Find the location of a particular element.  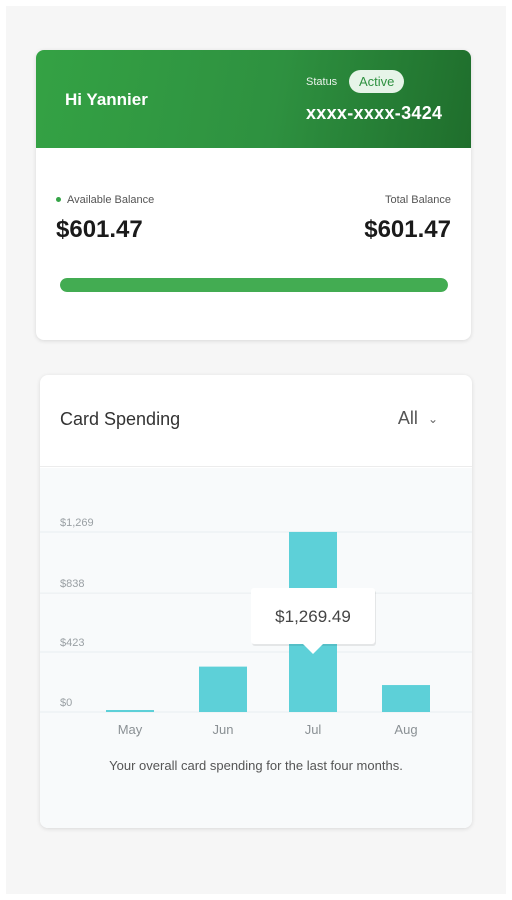

status-badge: Active is located at coordinates (377, 81).